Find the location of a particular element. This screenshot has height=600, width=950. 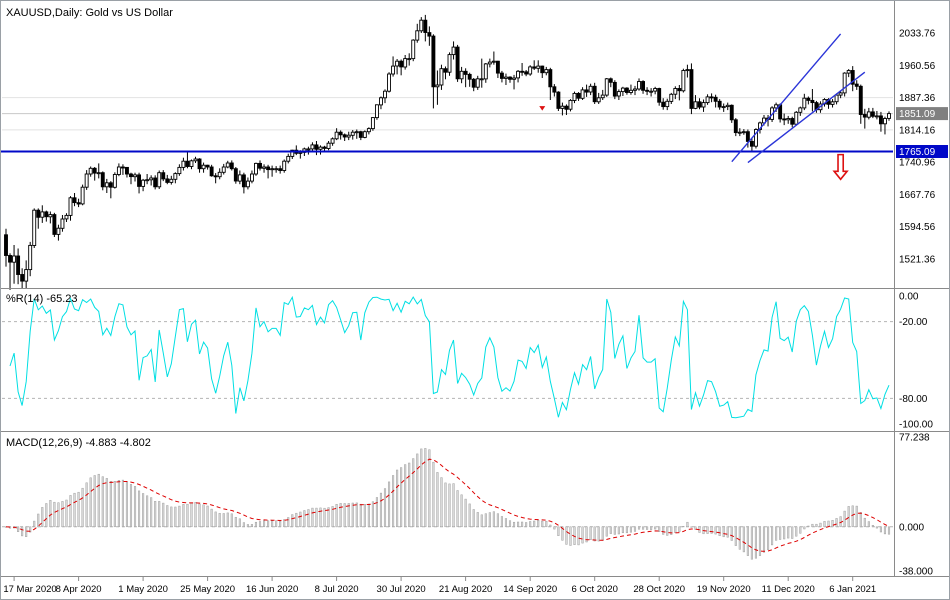

time-label: 19 Nov 2020 is located at coordinates (724, 589).